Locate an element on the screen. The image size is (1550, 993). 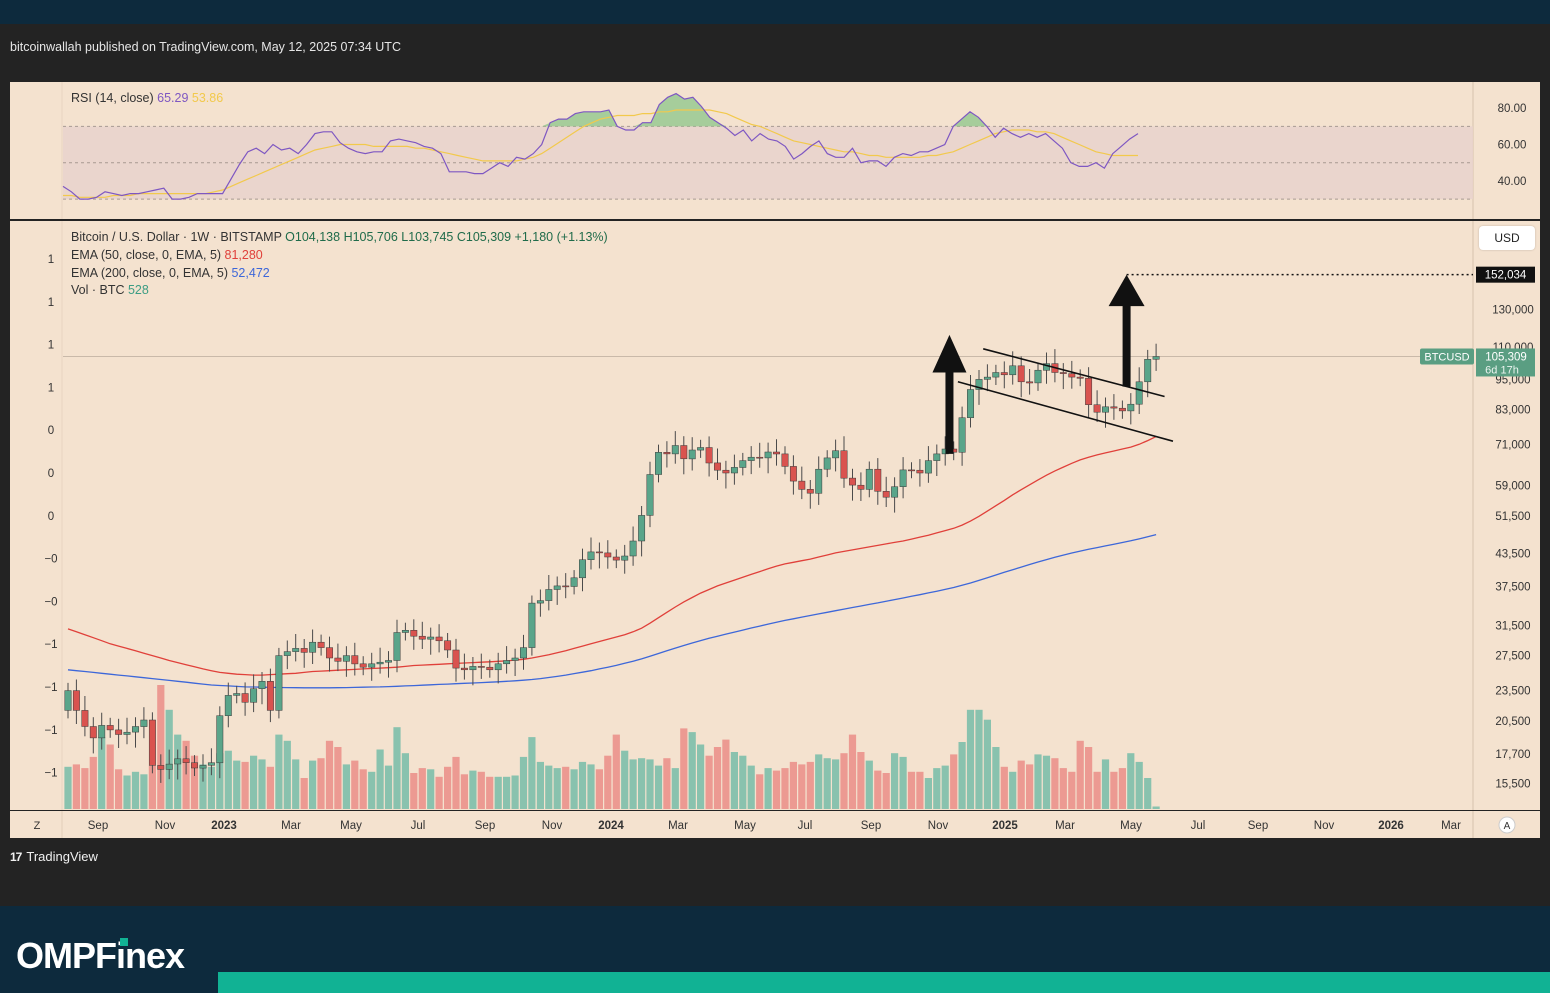
price-y-tick: 27,500 is located at coordinates (1512, 657).